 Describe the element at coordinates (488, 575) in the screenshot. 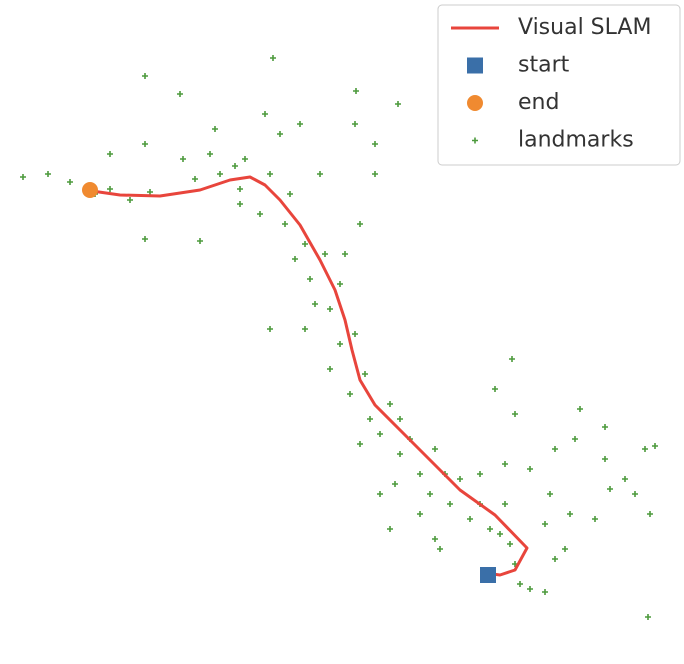

I see `start-marker` at that location.